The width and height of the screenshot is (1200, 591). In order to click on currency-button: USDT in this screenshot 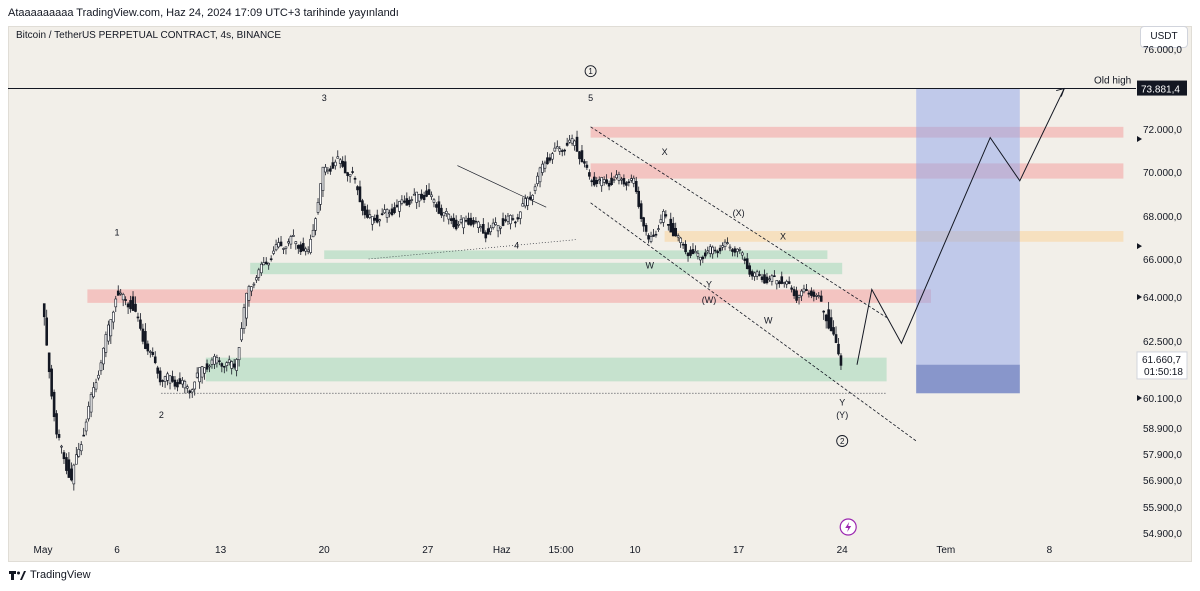, I will do `click(1164, 37)`.